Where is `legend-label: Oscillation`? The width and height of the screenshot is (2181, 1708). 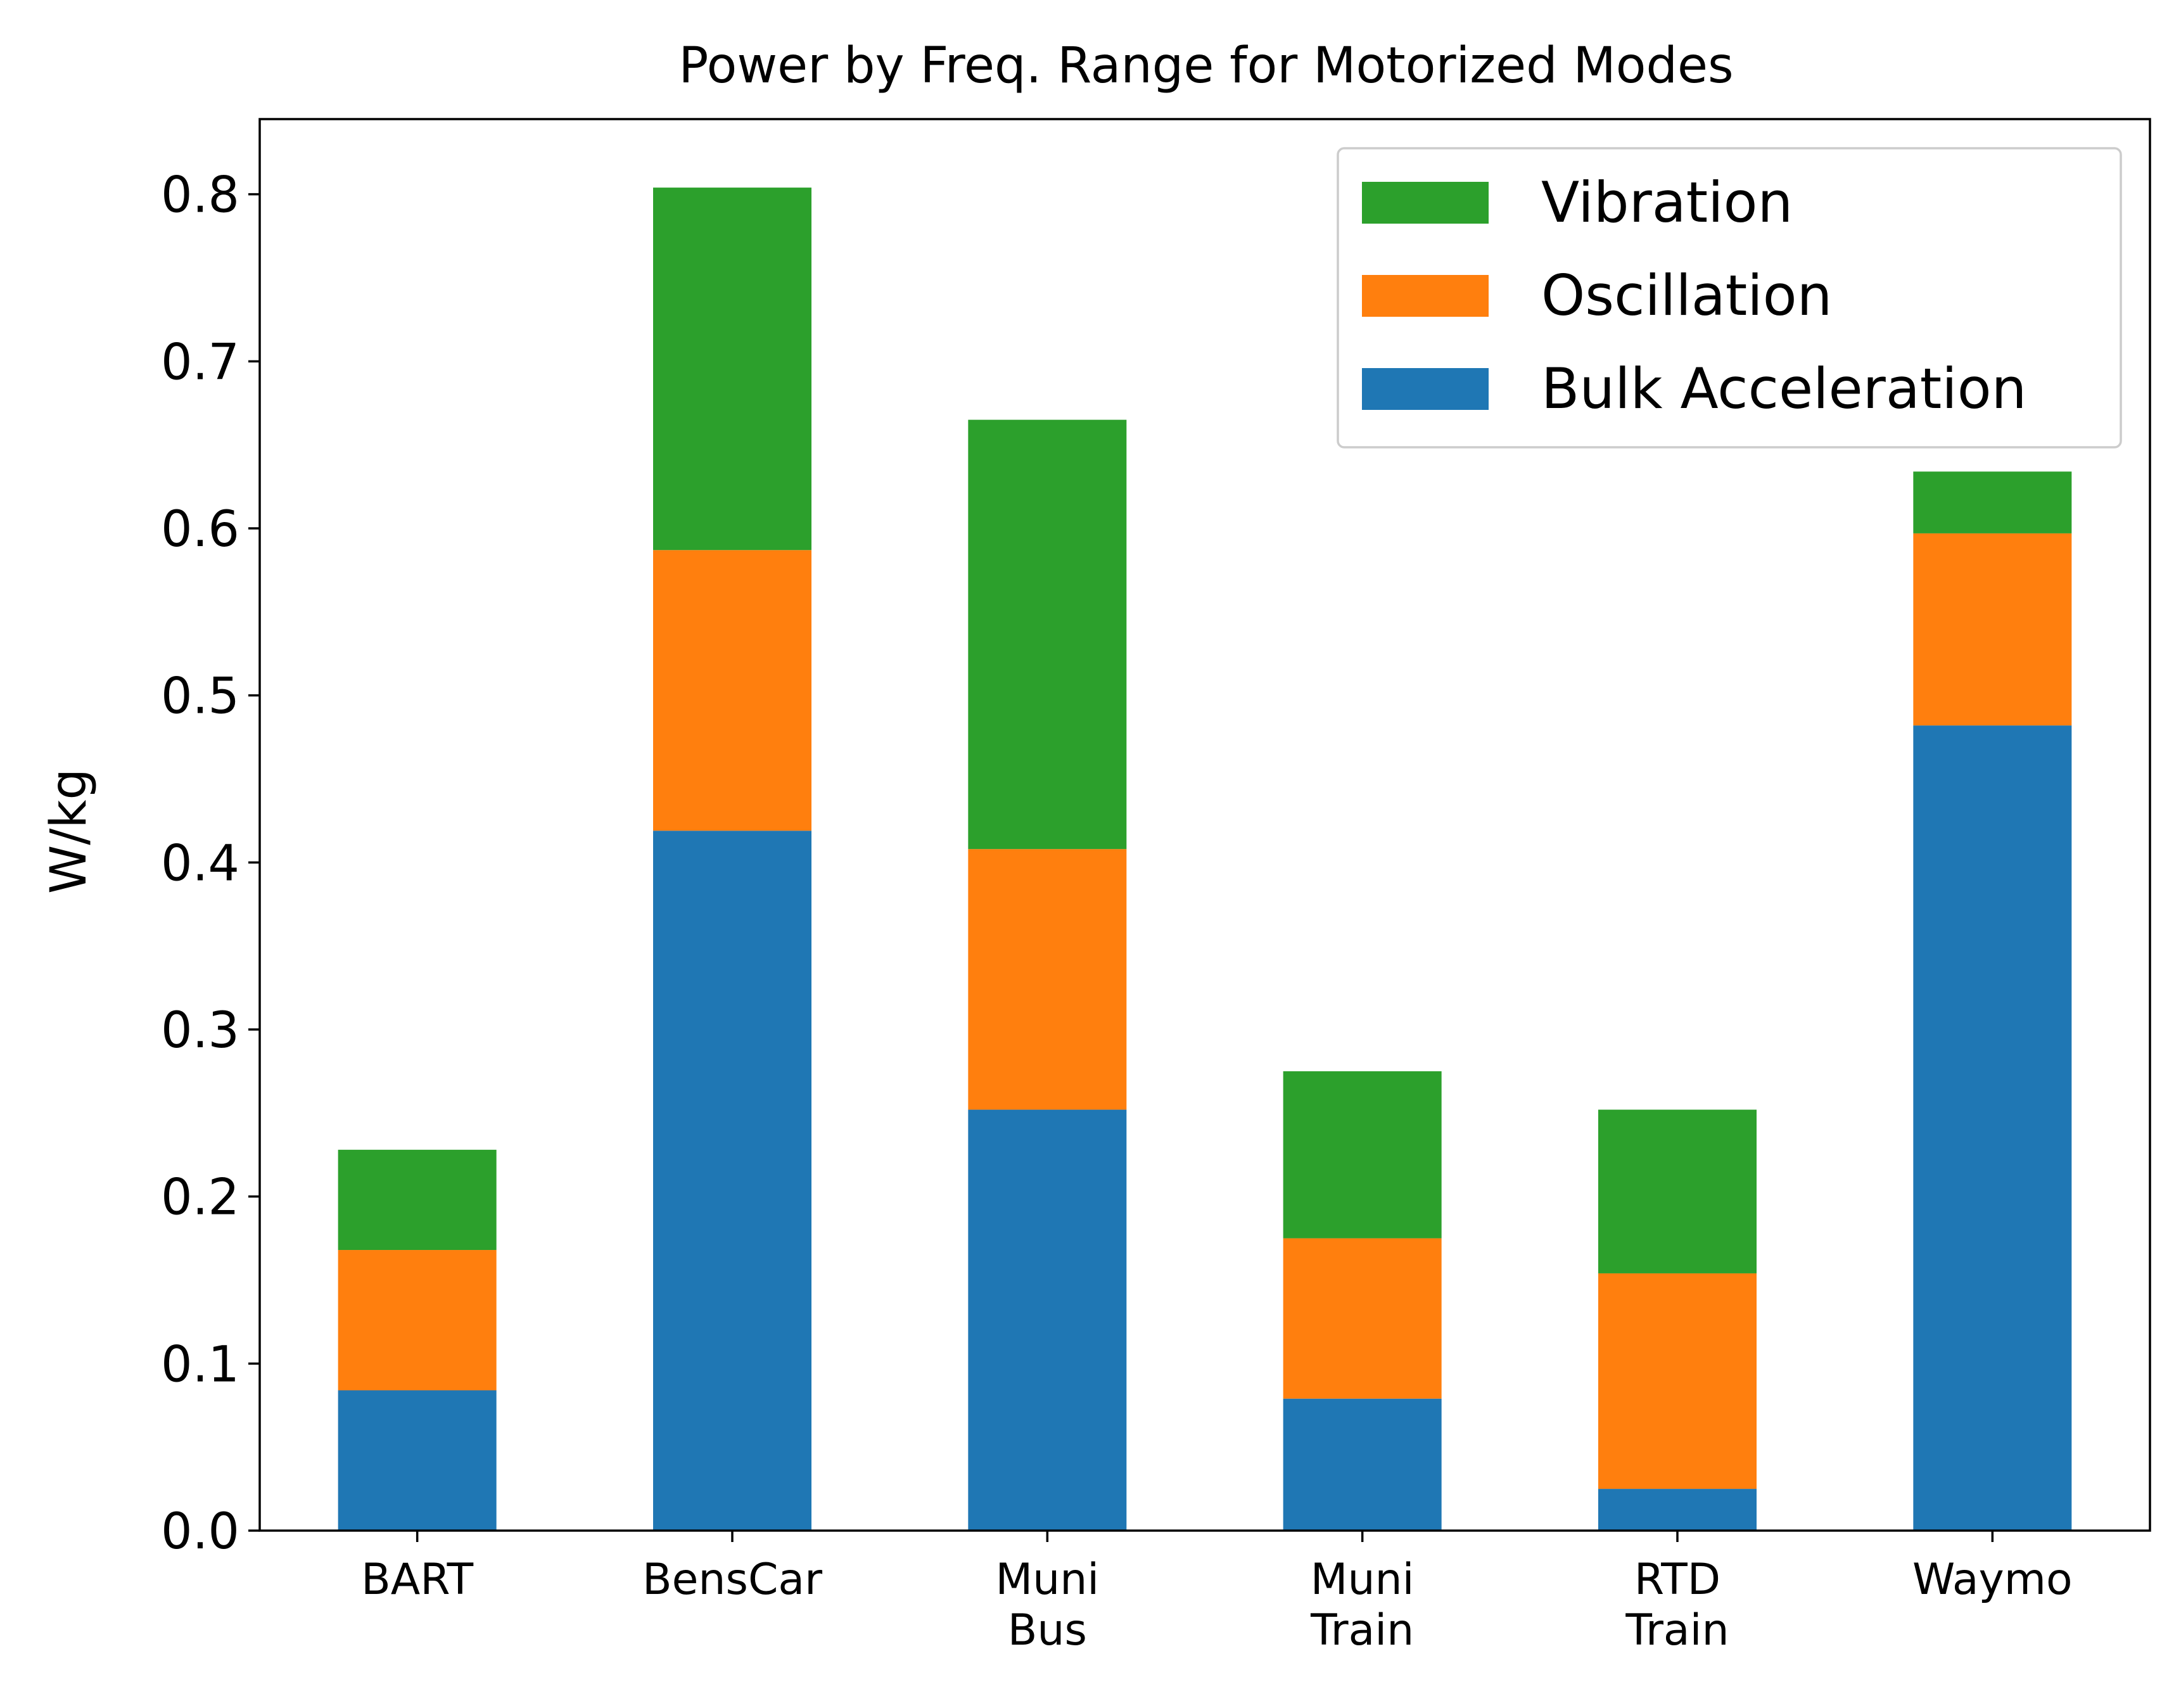
legend-label: Oscillation is located at coordinates (1687, 295).